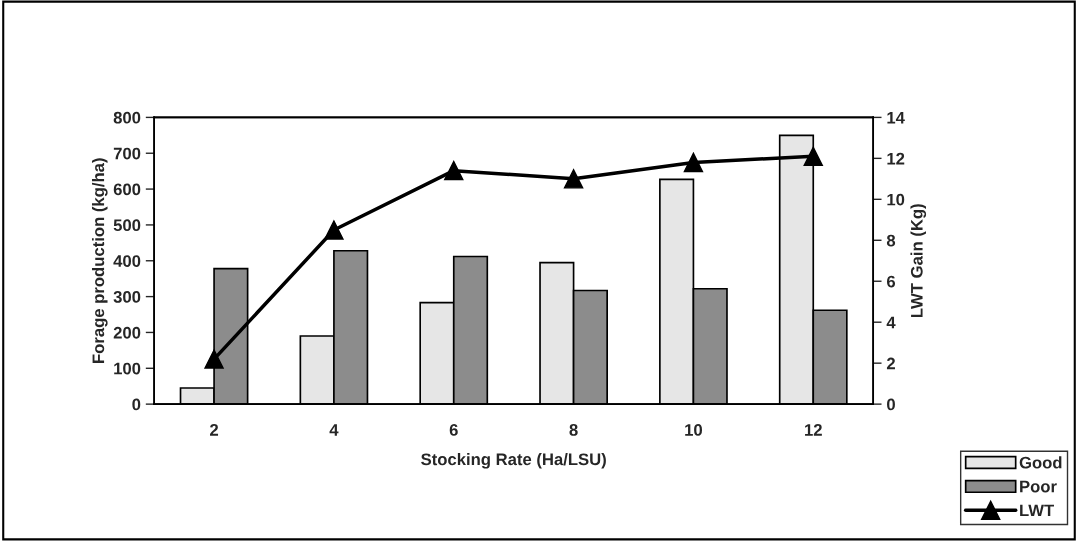 The image size is (1078, 541). What do you see at coordinates (127, 189) in the screenshot?
I see `y-tick-label: 600` at bounding box center [127, 189].